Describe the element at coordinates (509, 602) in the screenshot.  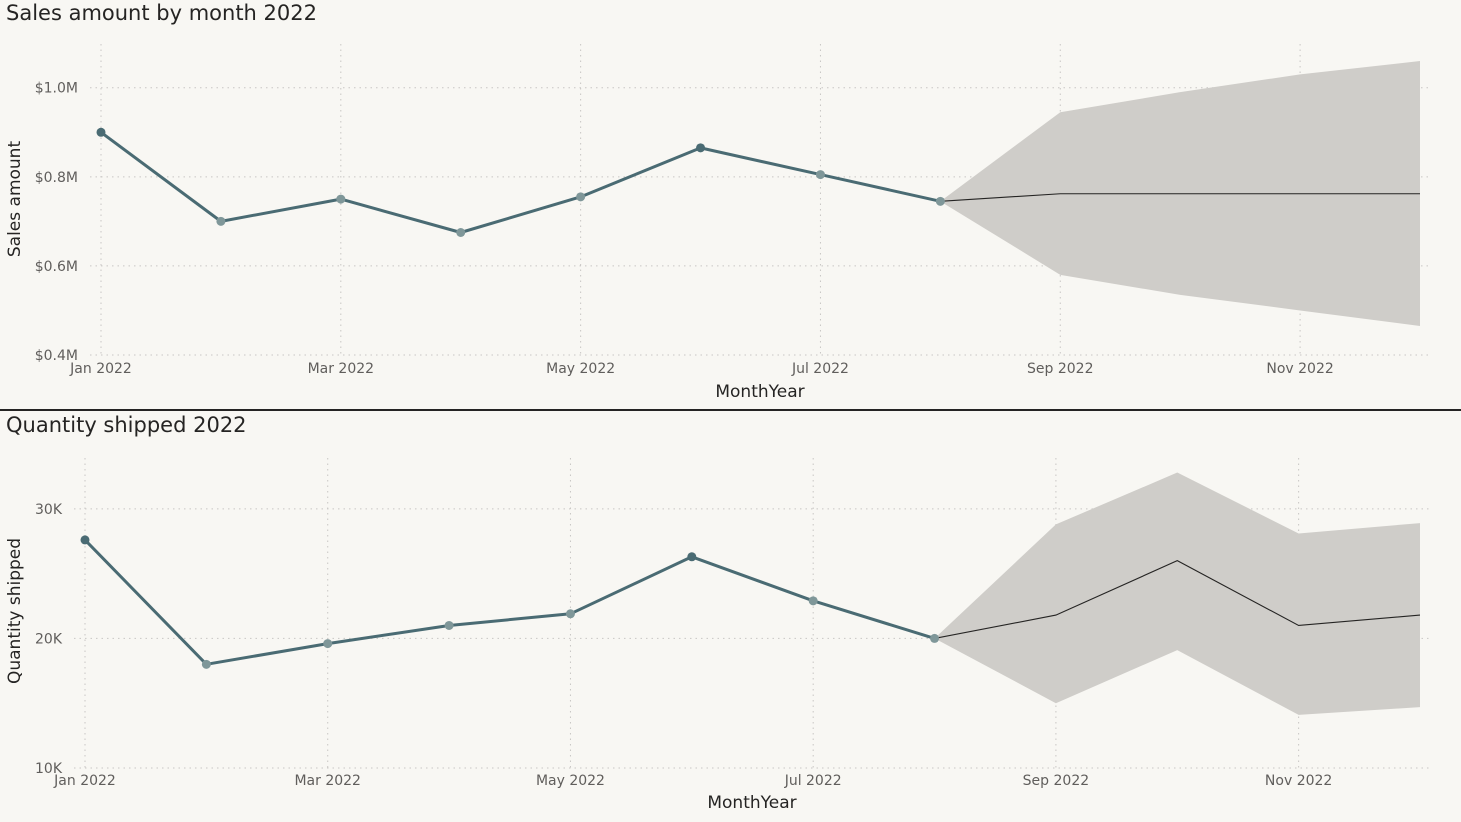
I see `qty-series-line` at that location.